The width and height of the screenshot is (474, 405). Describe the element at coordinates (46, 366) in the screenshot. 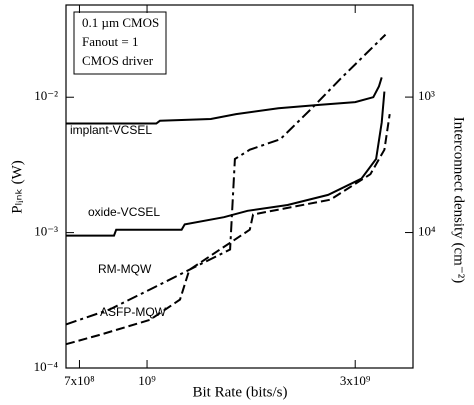

I see `y-tick-label: 10⁻⁴` at that location.